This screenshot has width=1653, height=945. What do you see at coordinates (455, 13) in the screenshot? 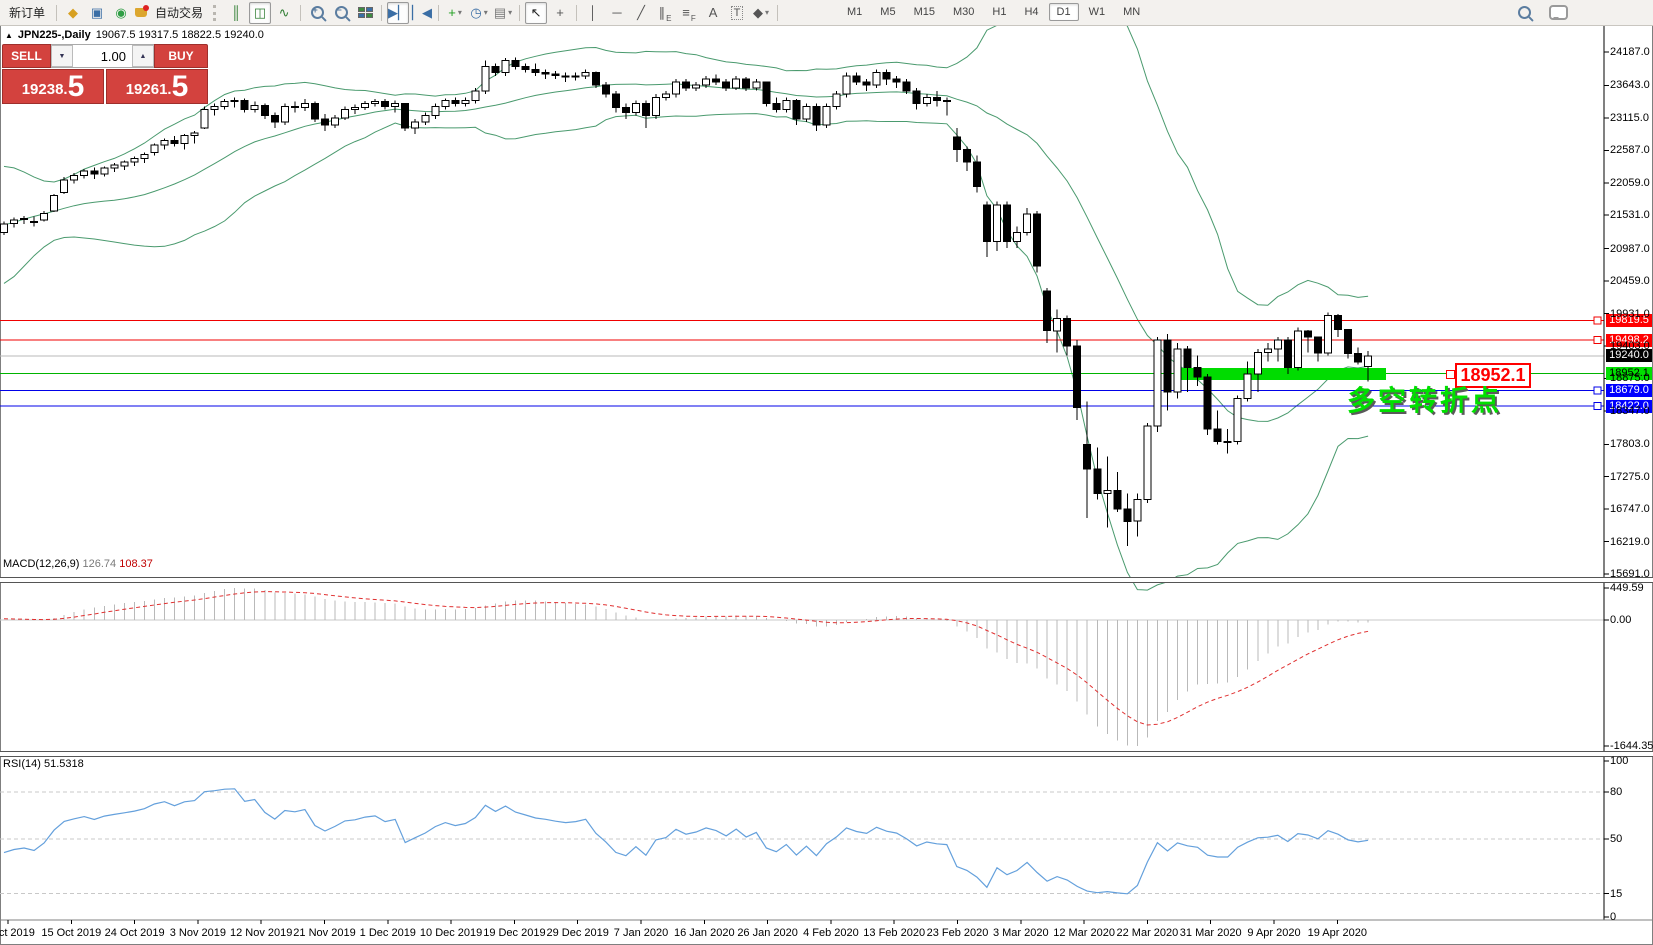
I see `indicators-button: + ▾` at bounding box center [455, 13].